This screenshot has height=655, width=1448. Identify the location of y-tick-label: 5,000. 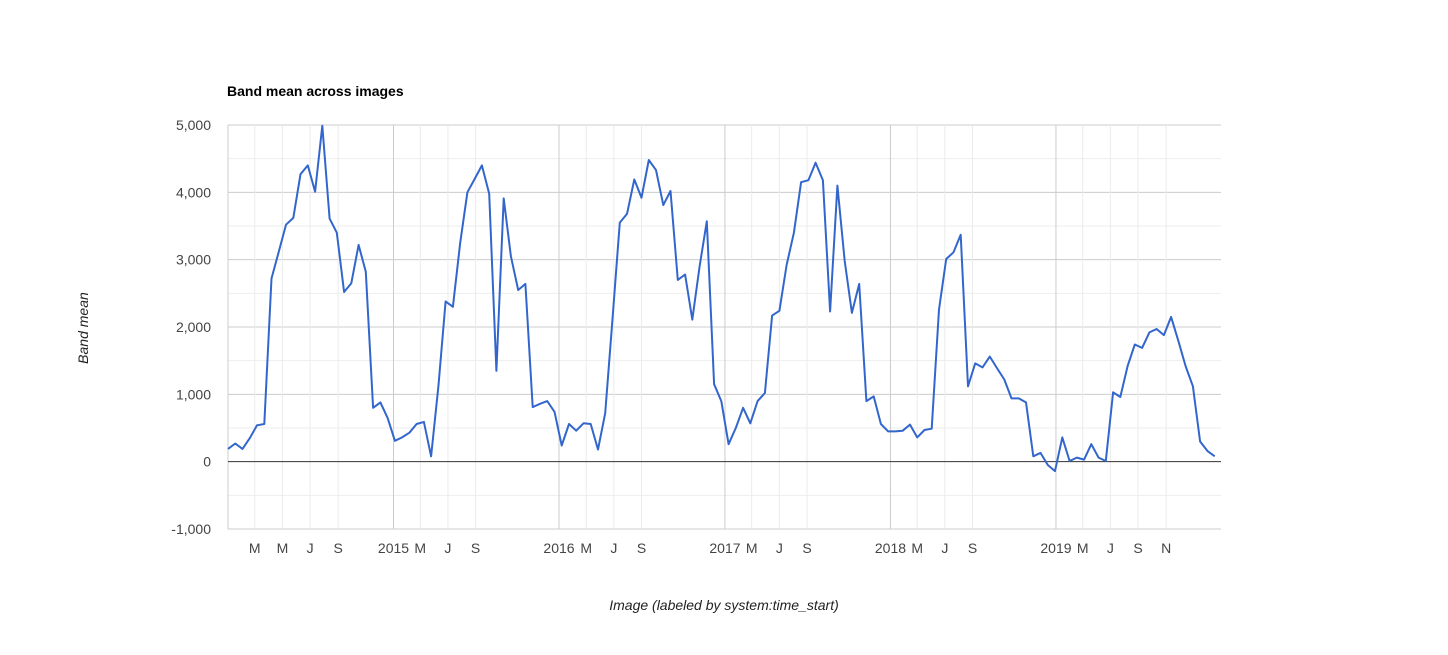
(193, 125).